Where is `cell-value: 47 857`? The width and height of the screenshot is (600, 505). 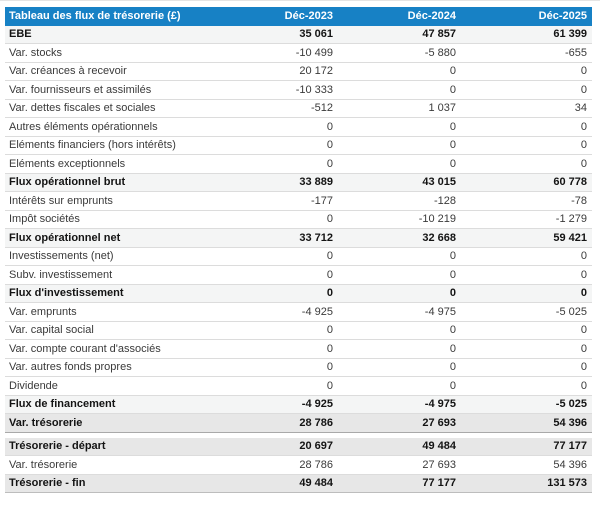 cell-value: 47 857 is located at coordinates (398, 34).